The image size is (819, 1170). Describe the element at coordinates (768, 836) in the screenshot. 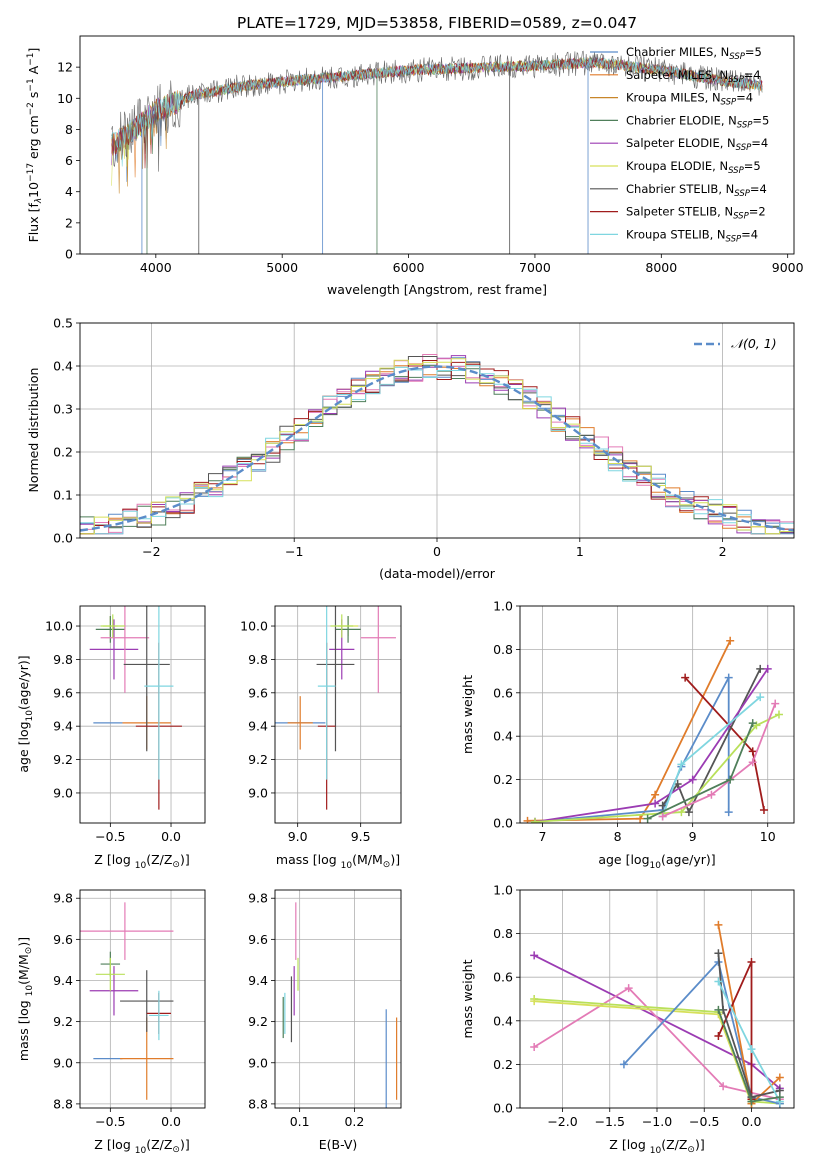

I see `x-tick-label: 10` at that location.